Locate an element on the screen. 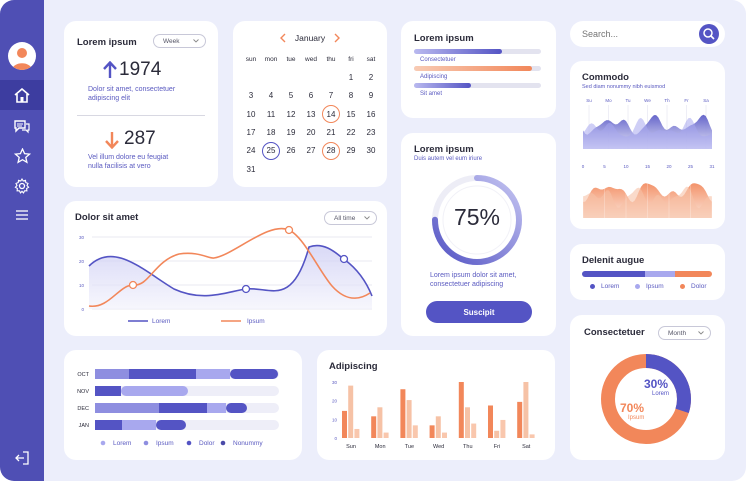  time-filter-select: All time is located at coordinates (350, 218).